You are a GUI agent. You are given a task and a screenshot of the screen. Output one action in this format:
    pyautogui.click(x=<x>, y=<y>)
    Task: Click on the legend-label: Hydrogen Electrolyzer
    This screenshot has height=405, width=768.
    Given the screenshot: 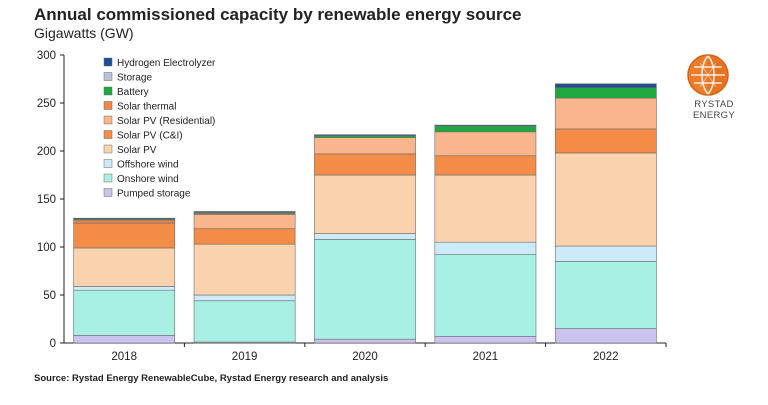 What is the action you would take?
    pyautogui.click(x=166, y=63)
    